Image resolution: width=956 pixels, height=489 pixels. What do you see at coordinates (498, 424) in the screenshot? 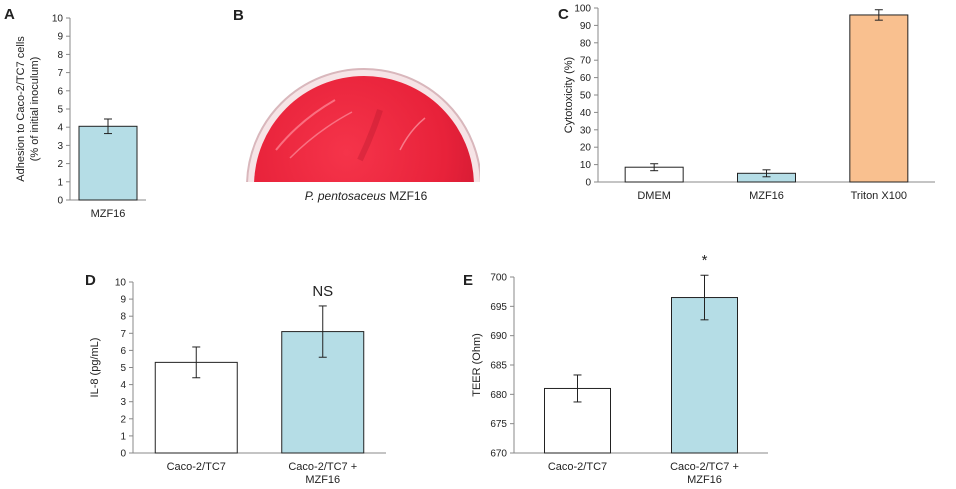
I see `y-tick-label: 675` at bounding box center [498, 424].